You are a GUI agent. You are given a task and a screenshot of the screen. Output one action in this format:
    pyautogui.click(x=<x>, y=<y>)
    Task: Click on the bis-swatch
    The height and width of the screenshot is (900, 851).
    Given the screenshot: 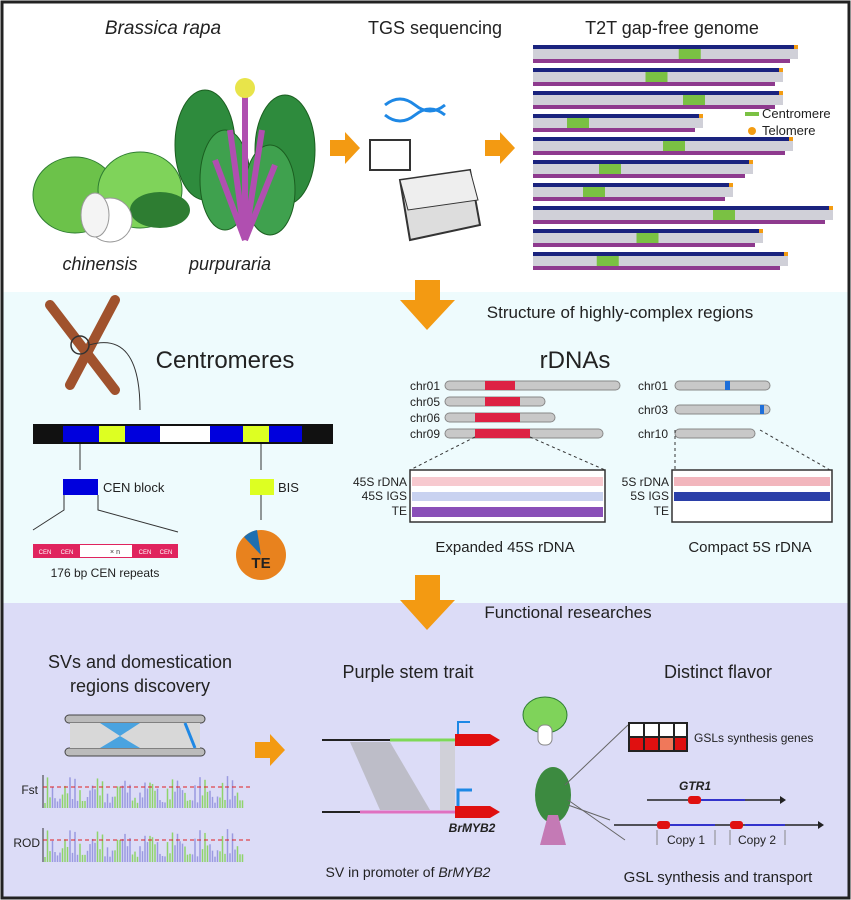 What is the action you would take?
    pyautogui.click(x=262, y=487)
    